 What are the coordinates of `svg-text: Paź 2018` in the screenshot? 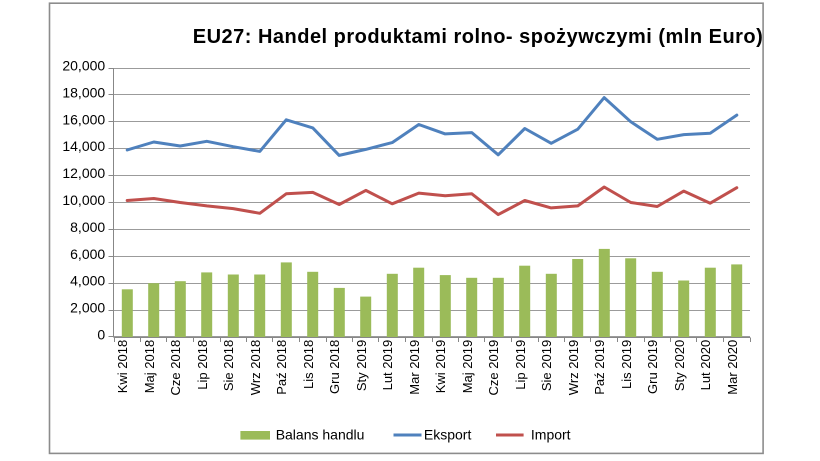 It's located at (281, 367).